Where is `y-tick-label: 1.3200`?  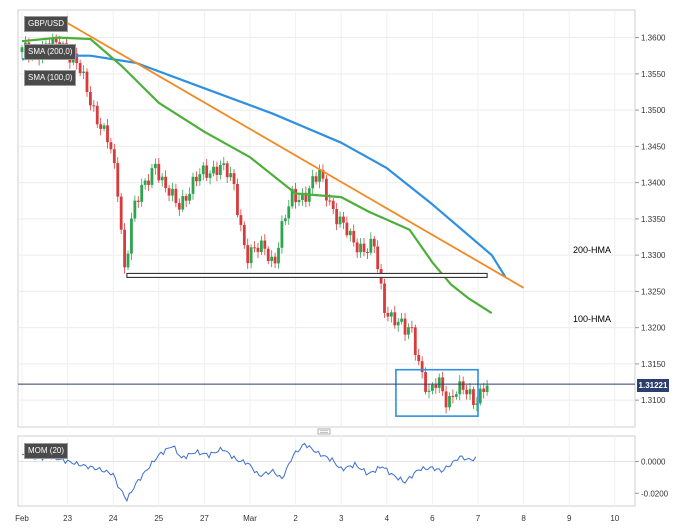
y-tick-label: 1.3200 is located at coordinates (653, 328).